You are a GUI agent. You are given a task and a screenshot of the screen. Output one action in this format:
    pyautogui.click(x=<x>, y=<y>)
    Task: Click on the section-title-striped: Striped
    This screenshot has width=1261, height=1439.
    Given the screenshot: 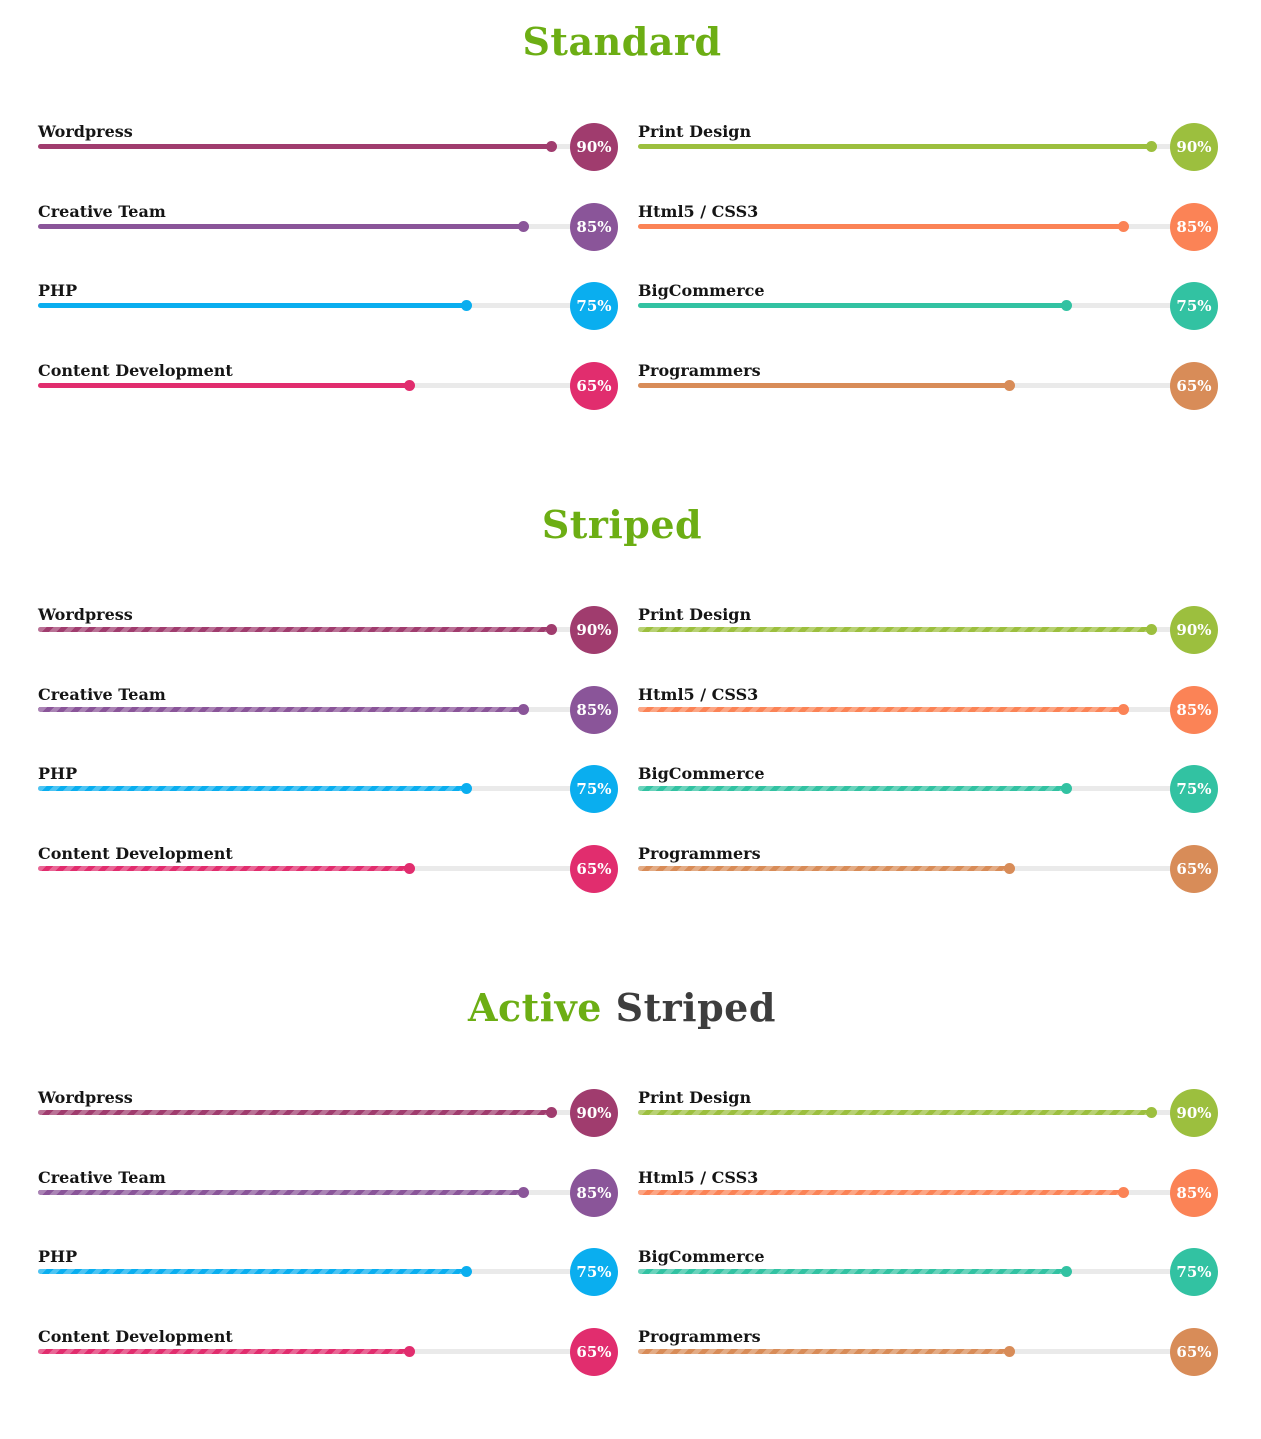 What is the action you would take?
    pyautogui.click(x=622, y=525)
    